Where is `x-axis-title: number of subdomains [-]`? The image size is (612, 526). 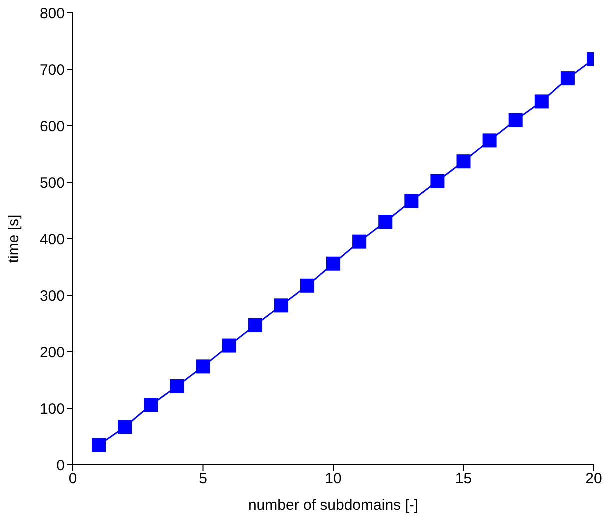
x-axis-title: number of subdomains [-] is located at coordinates (333, 505).